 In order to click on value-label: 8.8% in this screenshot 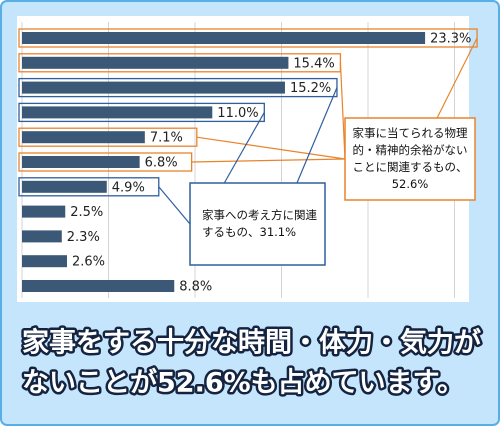, I will do `click(195, 287)`.